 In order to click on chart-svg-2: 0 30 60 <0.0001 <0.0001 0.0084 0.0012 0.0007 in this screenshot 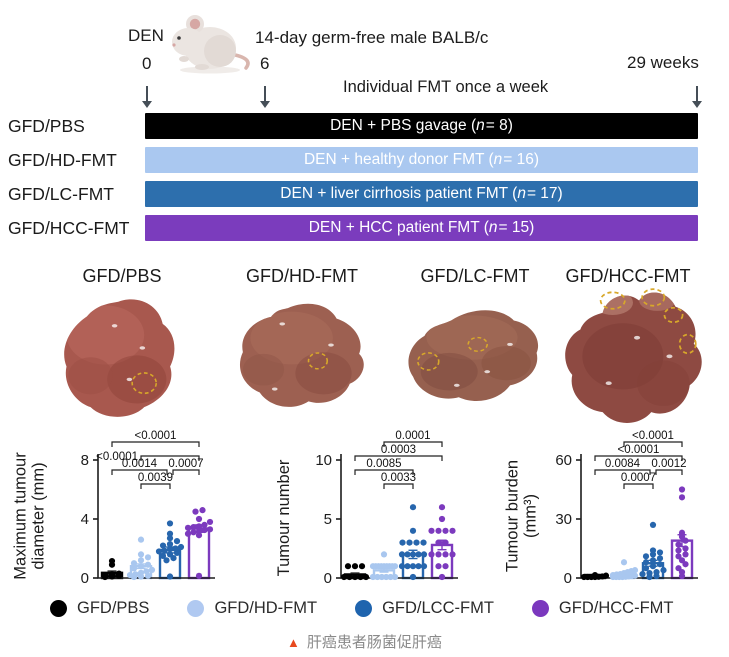, I will do `click(626, 508)`.